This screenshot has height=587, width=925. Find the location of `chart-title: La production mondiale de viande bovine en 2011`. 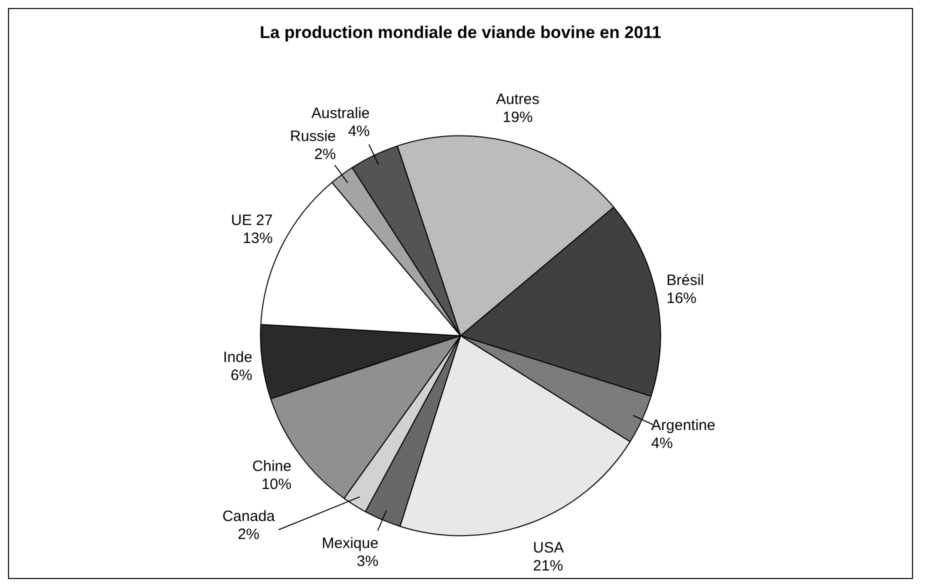

chart-title: La production mondiale de viande bovine en 2011 is located at coordinates (461, 32).